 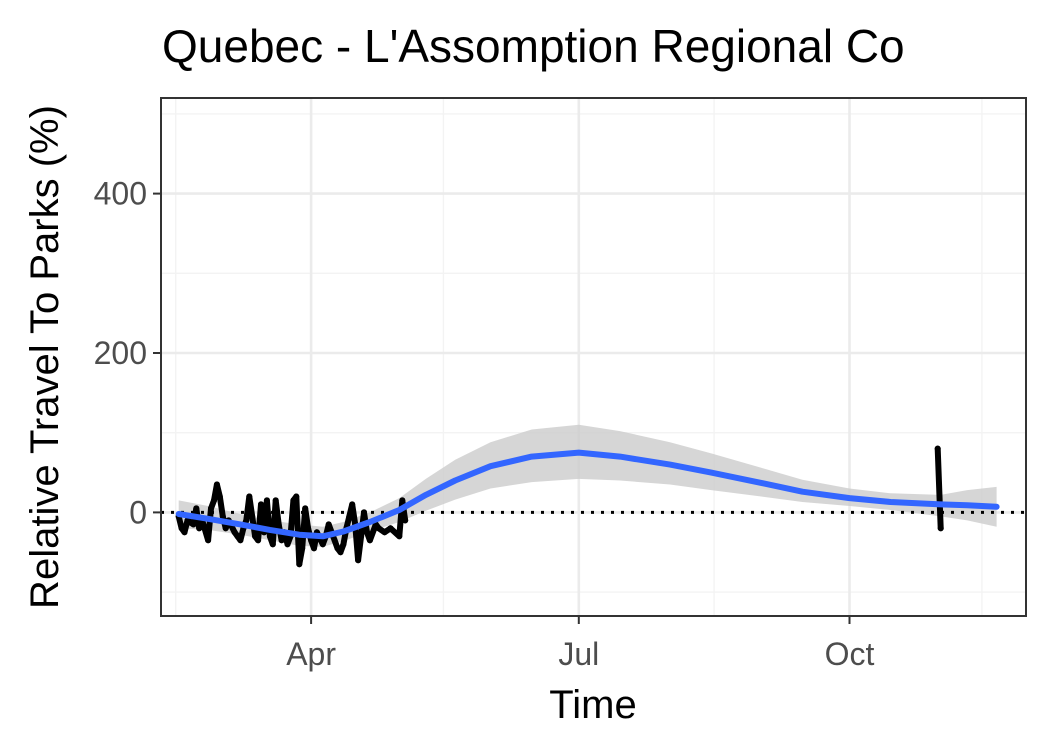 What do you see at coordinates (311, 654) in the screenshot?
I see `x-tick-label: Apr` at bounding box center [311, 654].